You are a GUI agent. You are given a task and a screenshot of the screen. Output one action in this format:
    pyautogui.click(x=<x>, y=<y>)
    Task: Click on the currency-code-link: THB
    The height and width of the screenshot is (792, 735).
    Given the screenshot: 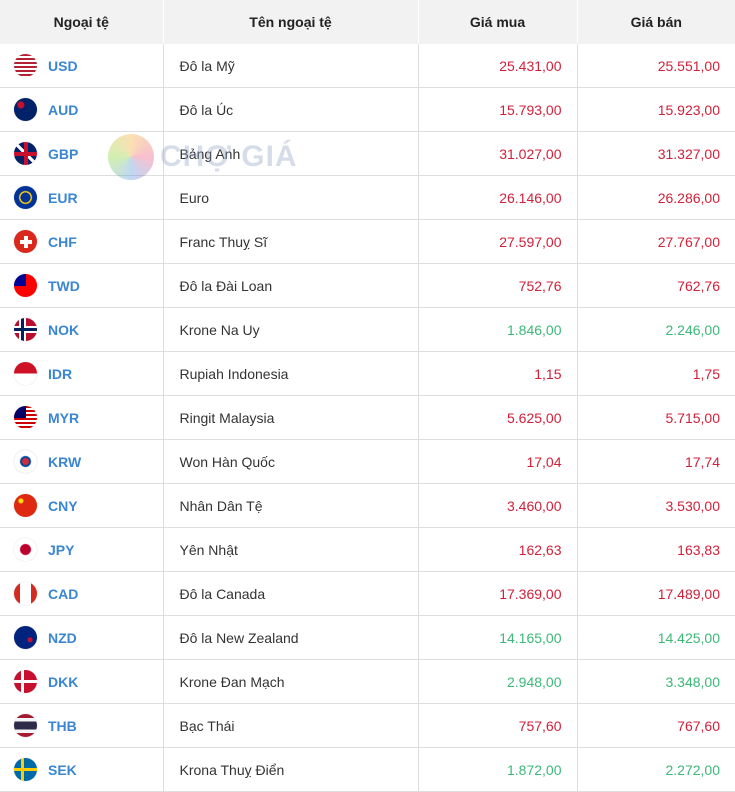 What is the action you would take?
    pyautogui.click(x=62, y=725)
    